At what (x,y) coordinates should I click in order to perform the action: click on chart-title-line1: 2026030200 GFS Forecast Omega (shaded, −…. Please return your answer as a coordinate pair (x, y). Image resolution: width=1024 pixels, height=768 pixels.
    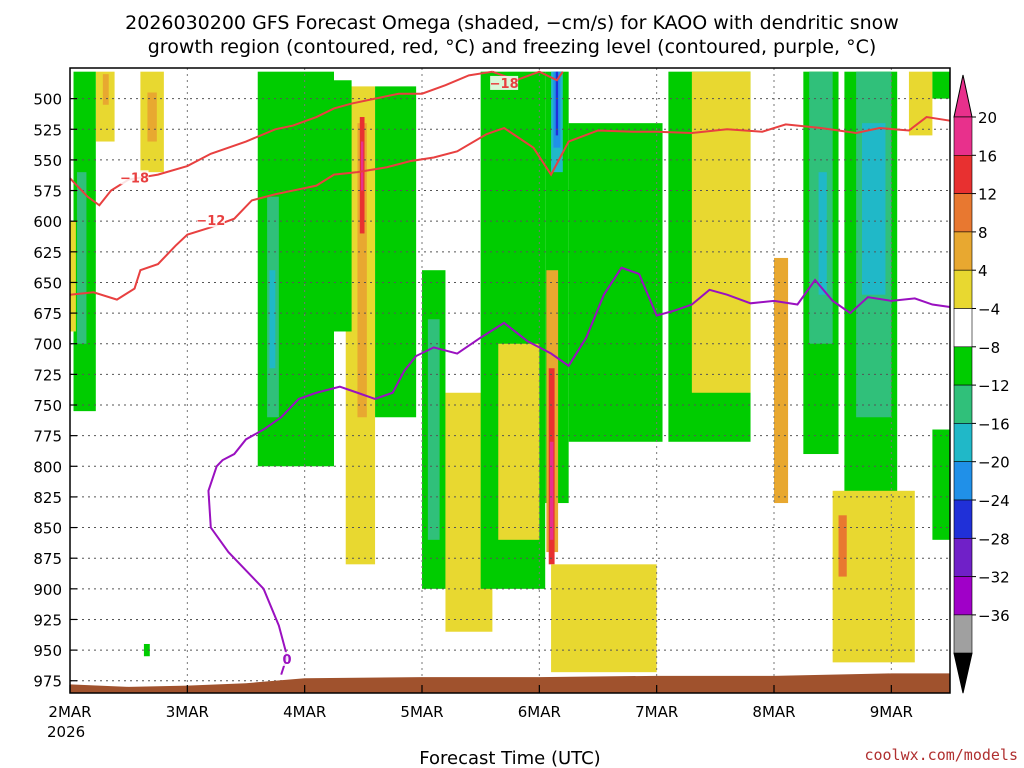
    Looking at the image, I should click on (512, 23).